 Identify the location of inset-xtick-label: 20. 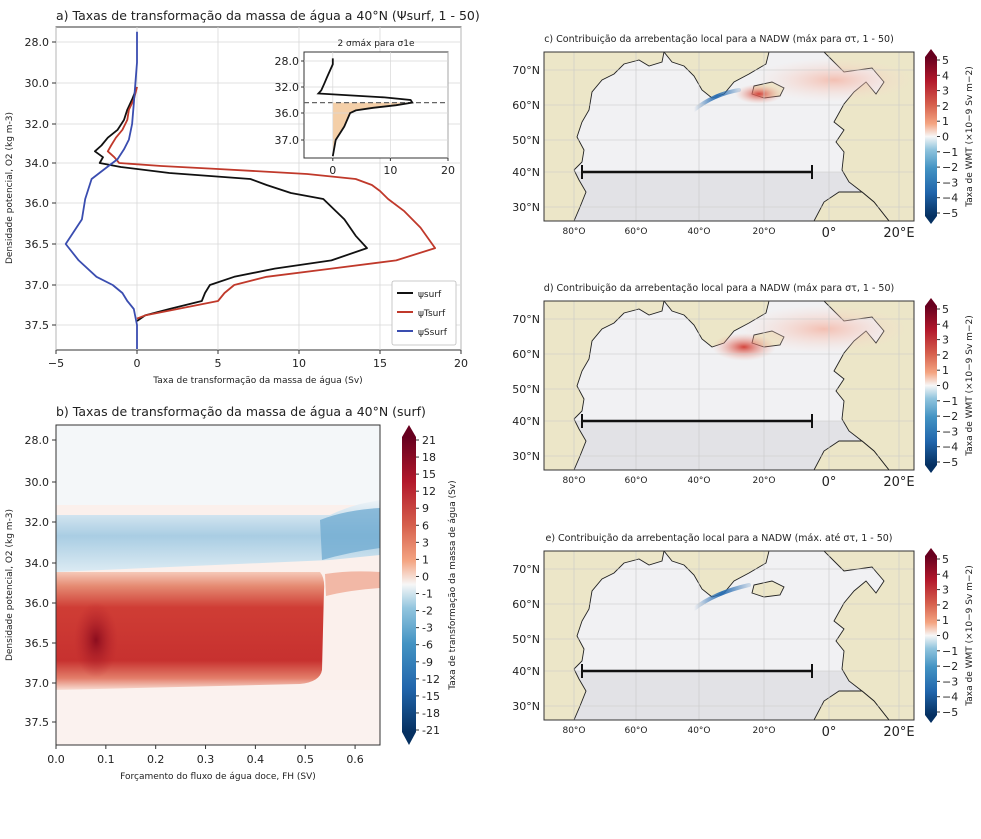
(448, 170).